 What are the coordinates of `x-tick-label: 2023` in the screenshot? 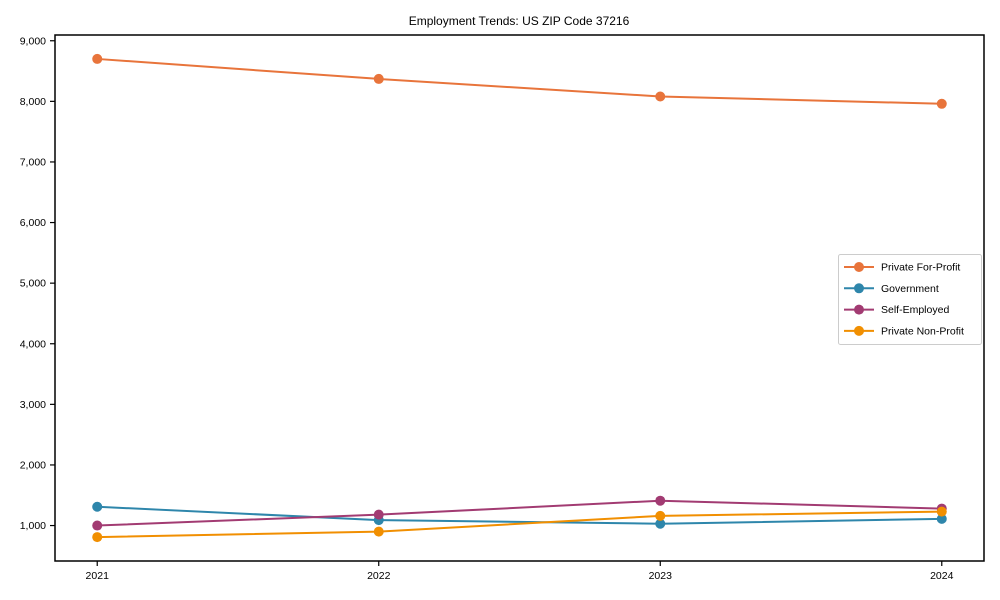 It's located at (661, 576).